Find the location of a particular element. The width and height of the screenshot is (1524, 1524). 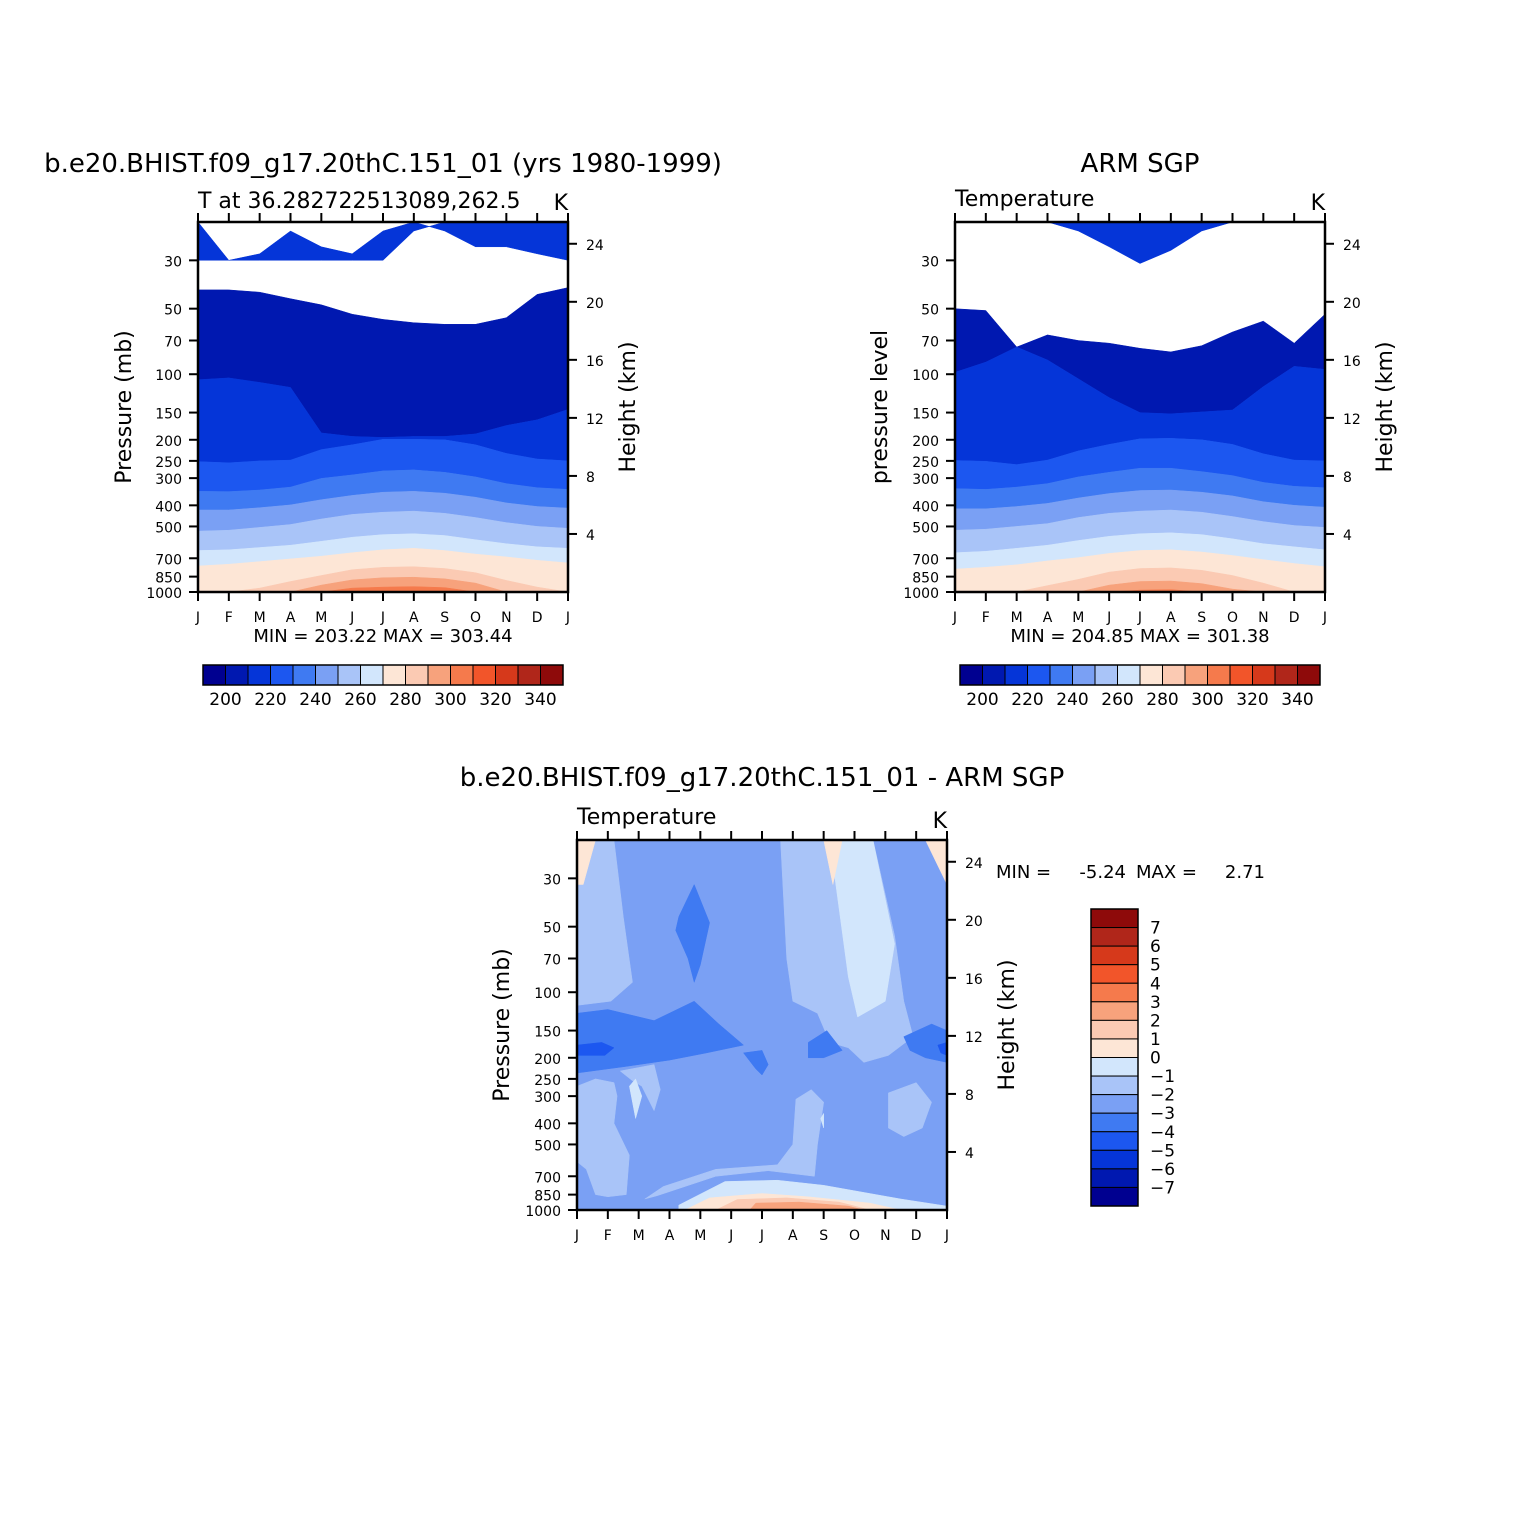

obs-colorbar-label: 260 is located at coordinates (1117, 700).